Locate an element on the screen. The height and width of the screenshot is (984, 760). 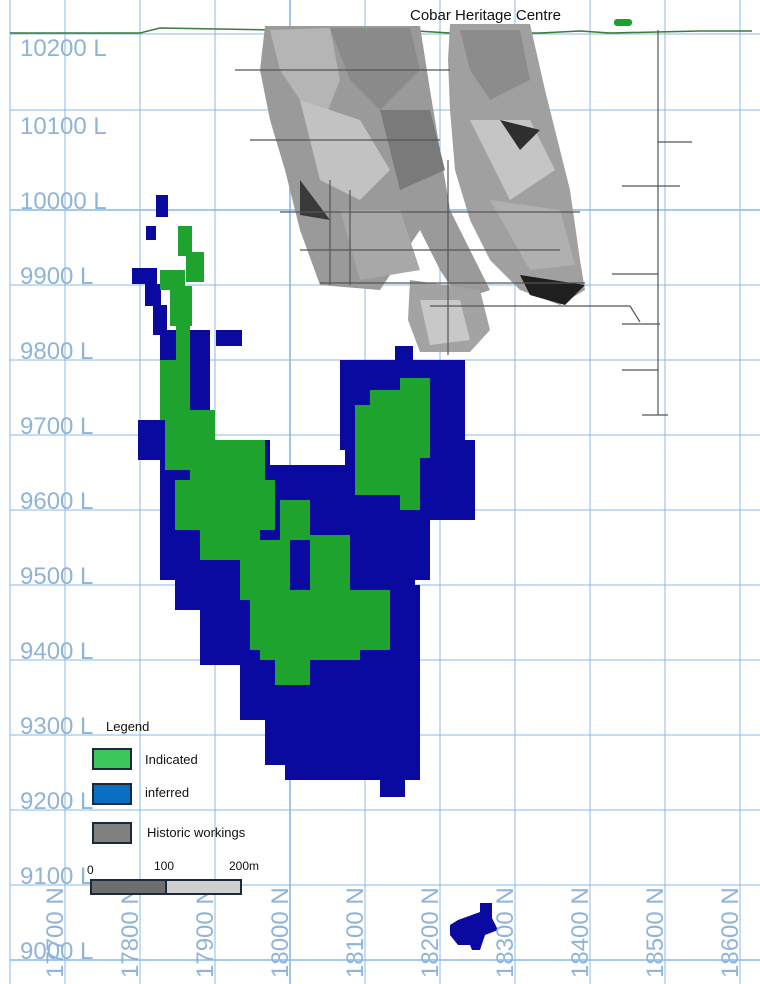
level-label: 9700 L is located at coordinates (56, 426).